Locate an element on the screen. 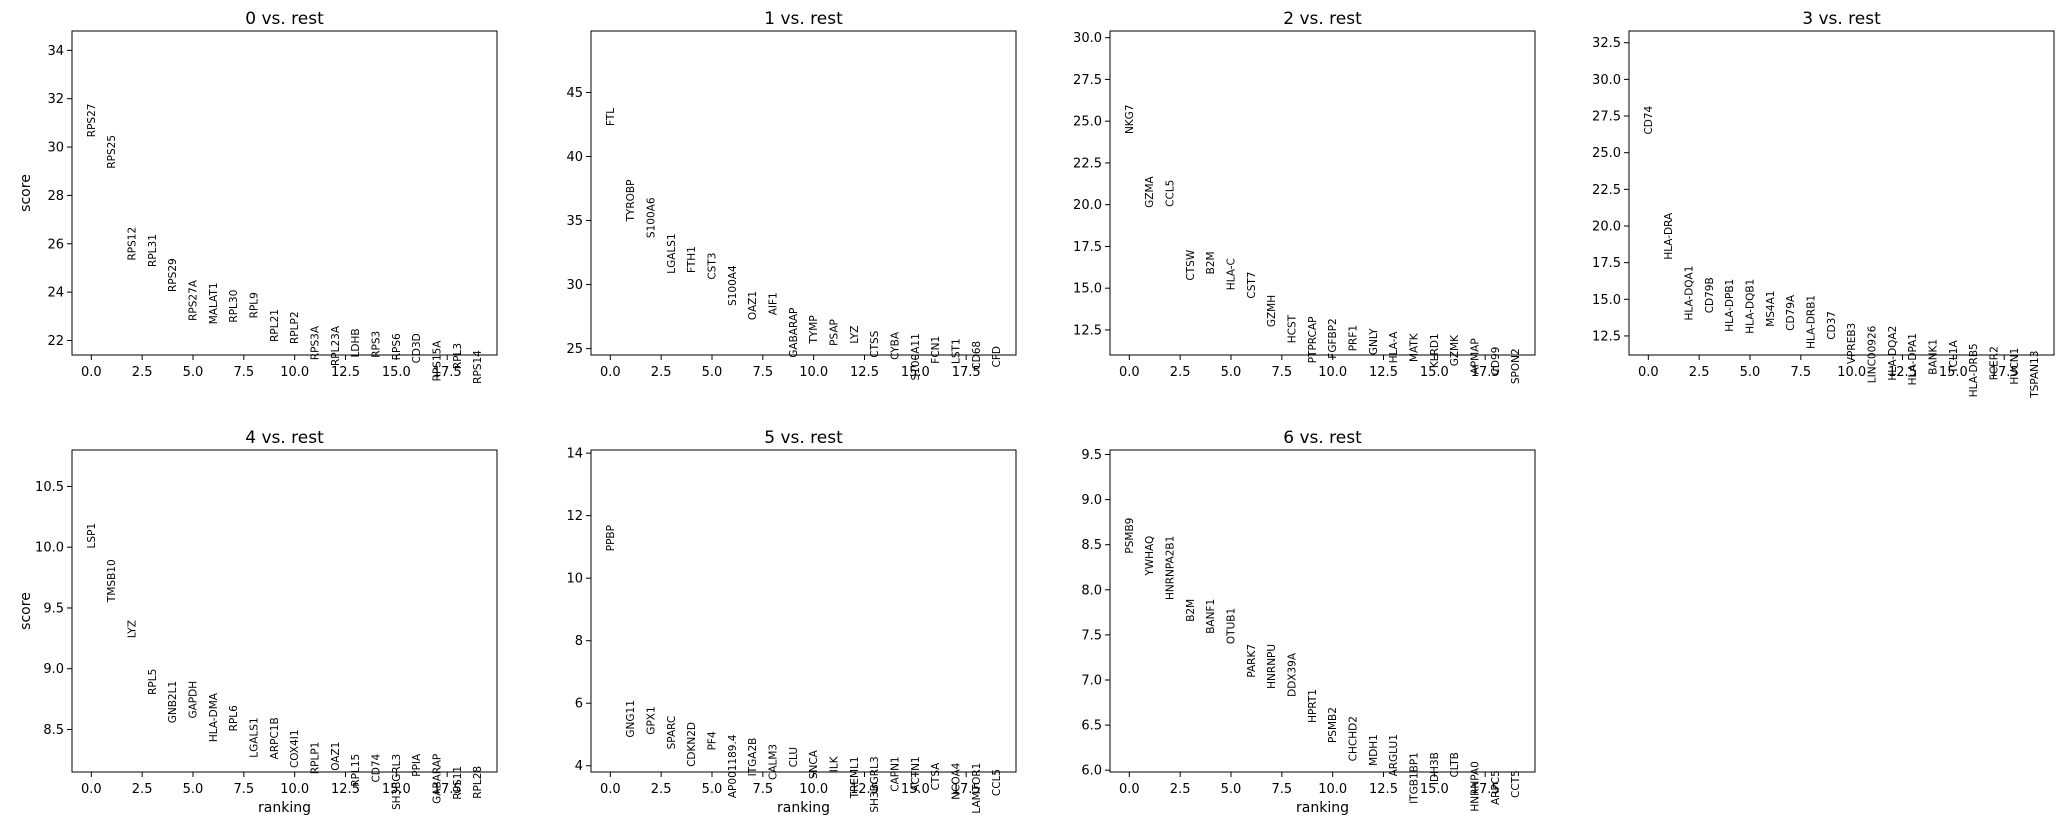 Image resolution: width=2064 pixels, height=824 pixels. gene-label: ITGA2B is located at coordinates (753, 757).